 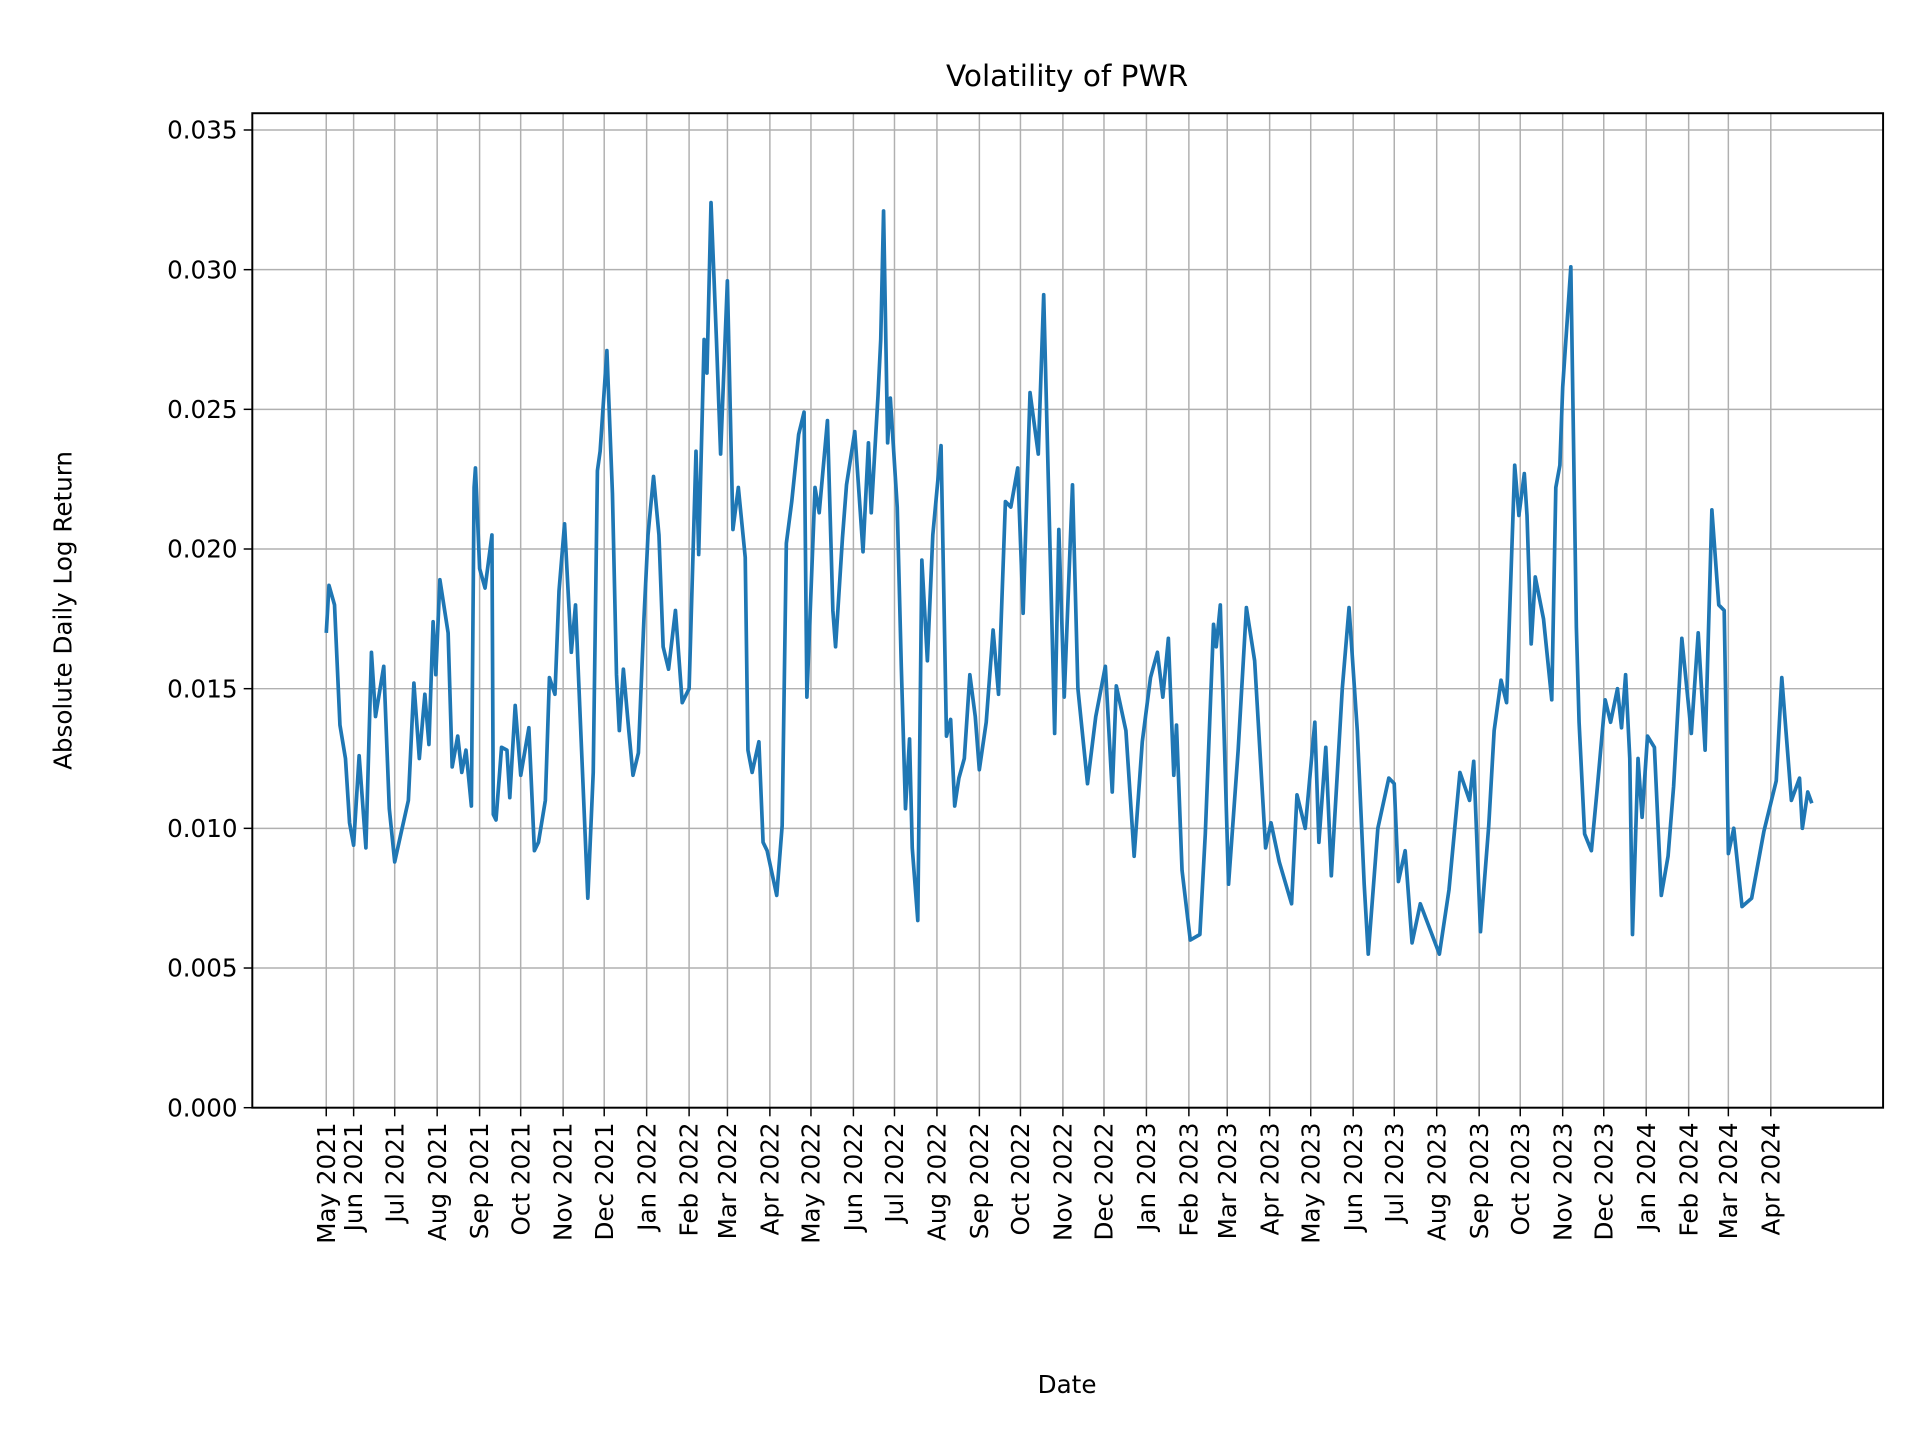 What do you see at coordinates (769, 1178) in the screenshot?
I see `x-tick-label: Apr 2022` at bounding box center [769, 1178].